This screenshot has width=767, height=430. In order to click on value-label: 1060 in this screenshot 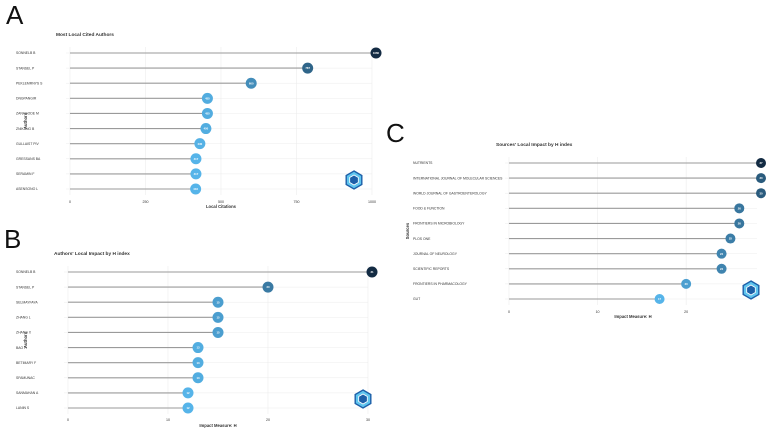, I will do `click(376, 53)`.